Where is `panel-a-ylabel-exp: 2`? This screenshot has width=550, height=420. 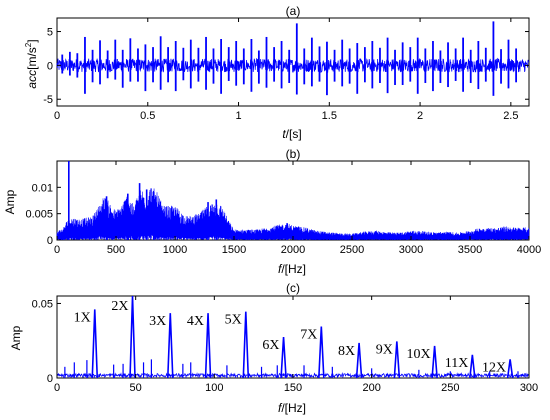 panel-a-ylabel-exp: 2 is located at coordinates (28, 44).